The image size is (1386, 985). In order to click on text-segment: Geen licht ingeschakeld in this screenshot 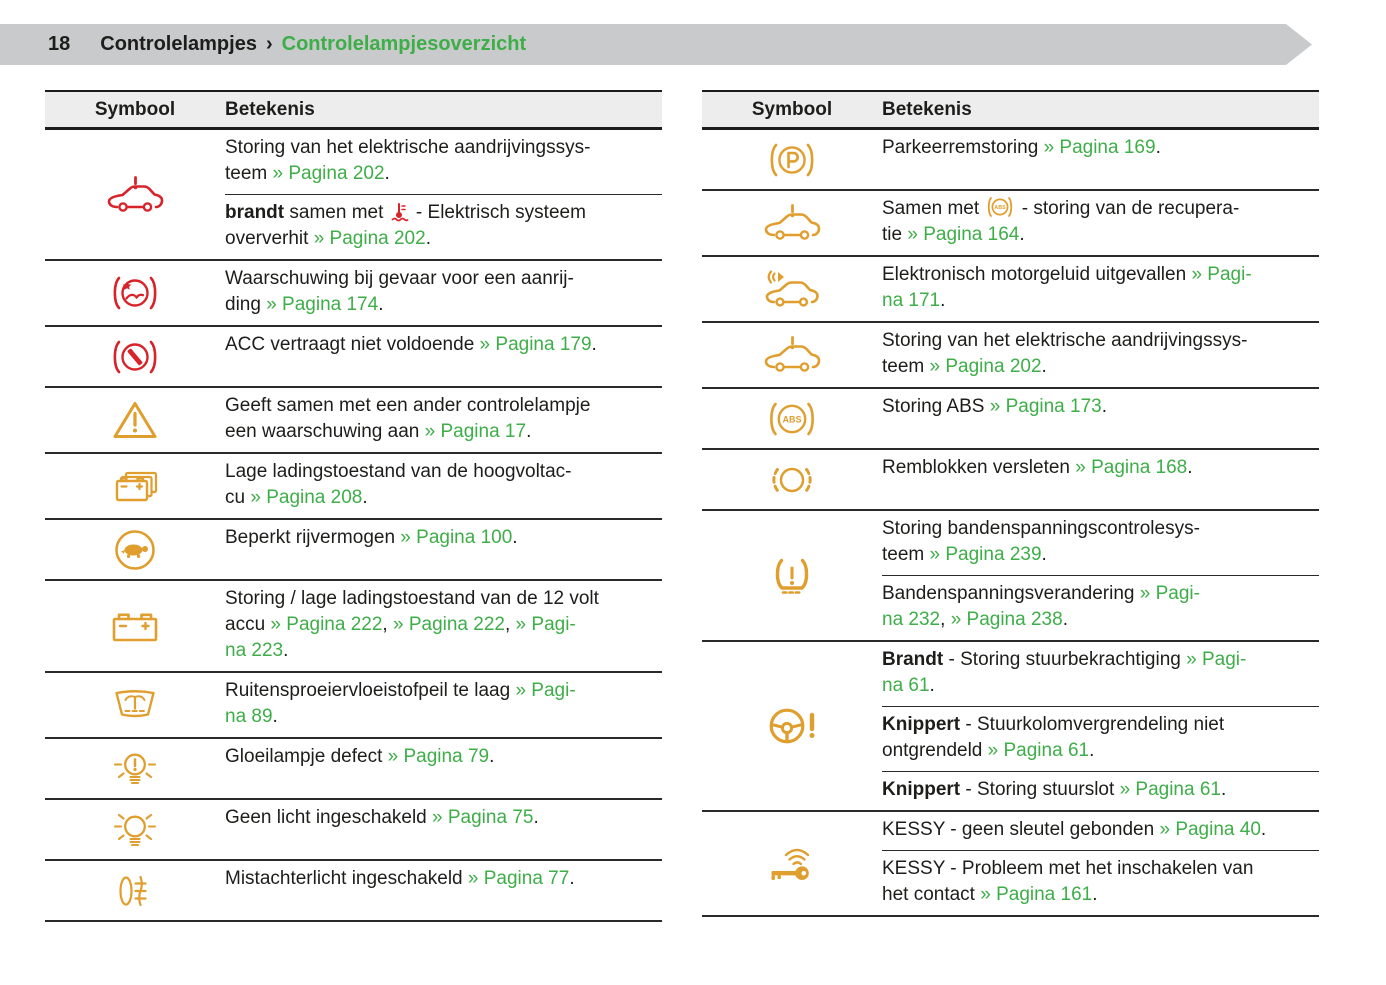, I will do `click(329, 817)`.